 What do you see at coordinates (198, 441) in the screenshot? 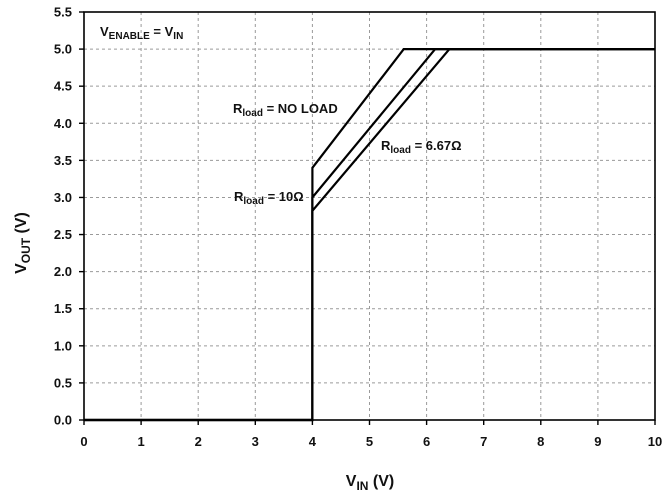
I see `x-tick-label: 2` at bounding box center [198, 441].